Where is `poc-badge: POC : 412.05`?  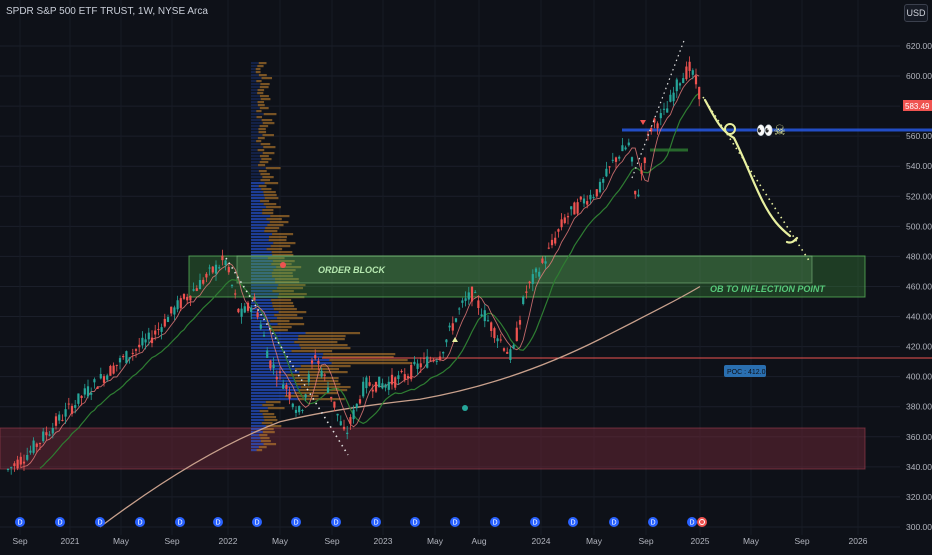
poc-badge: POC : 412.05 is located at coordinates (747, 371).